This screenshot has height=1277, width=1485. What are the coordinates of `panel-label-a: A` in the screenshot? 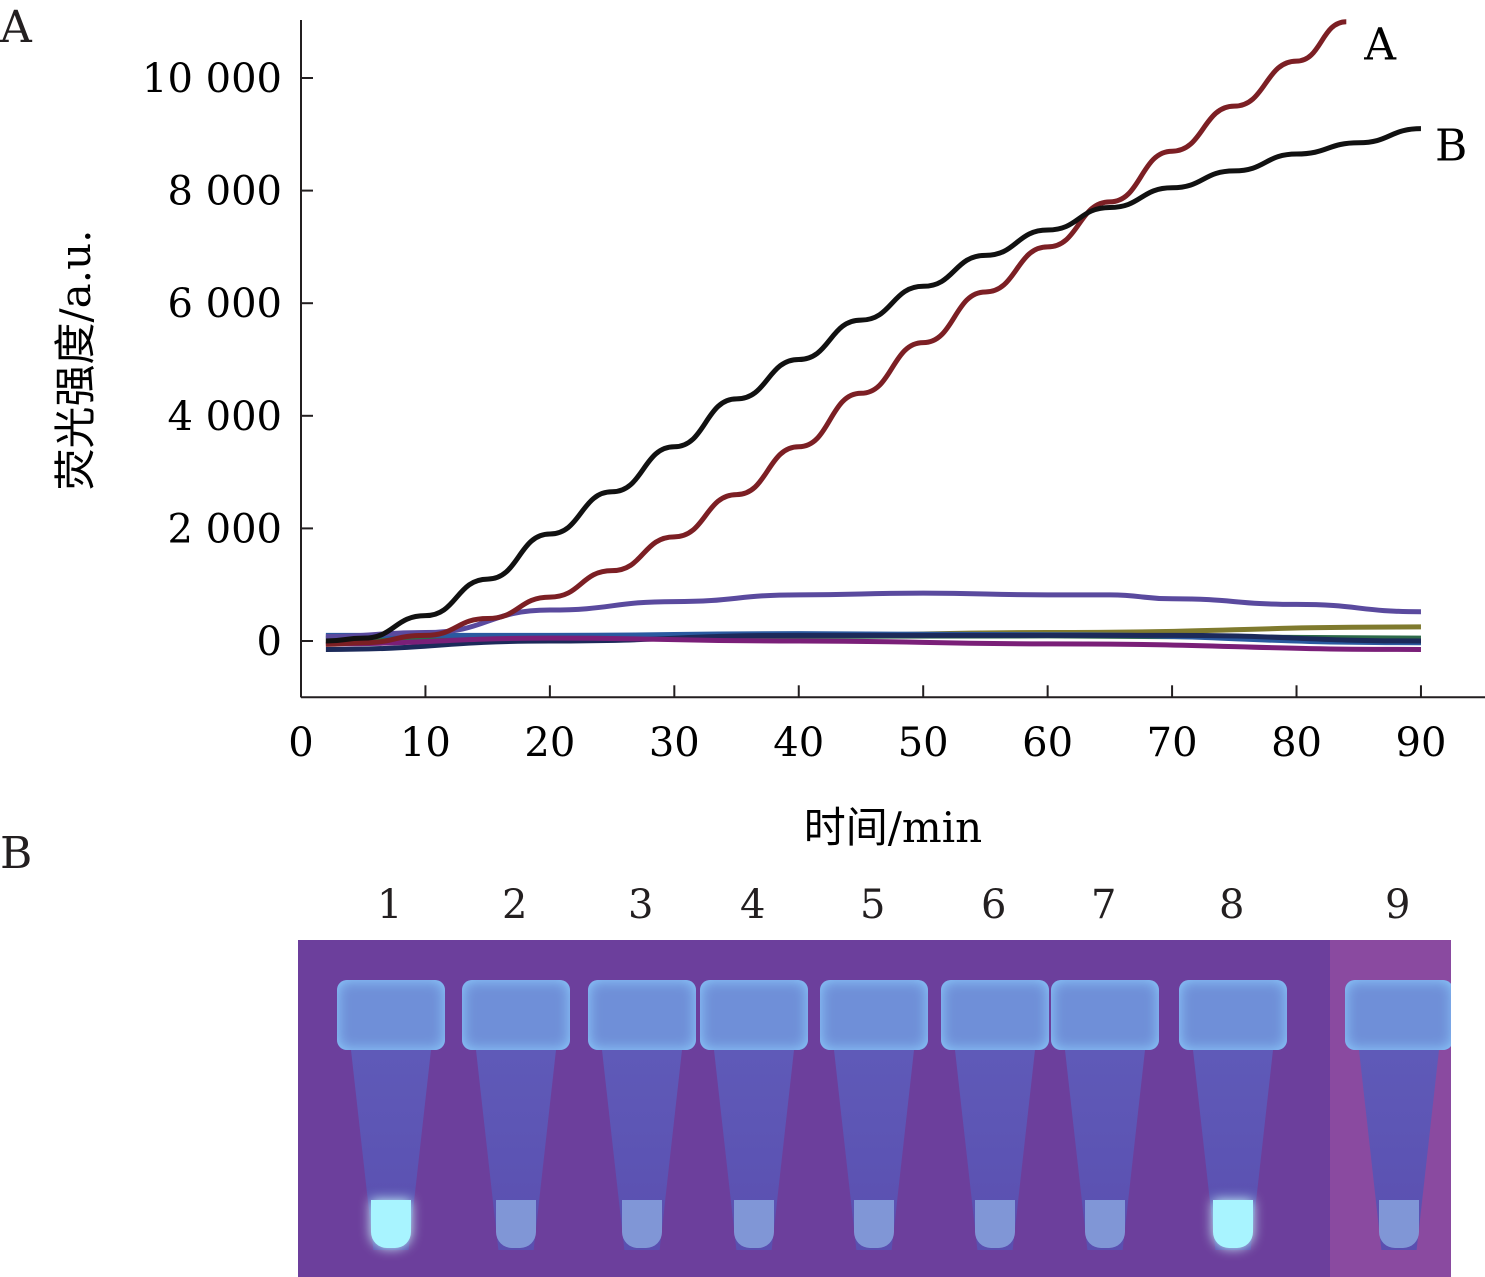 It's located at (16, 27).